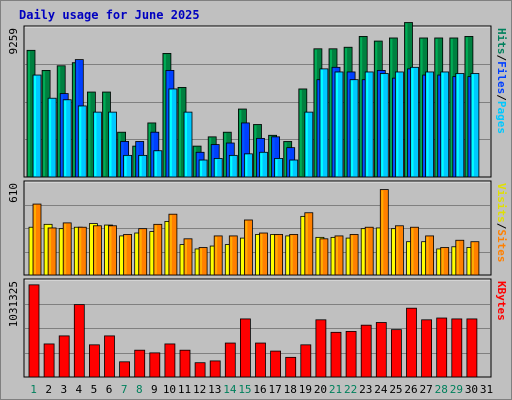  I want to click on legend-sites-visits: Visits/Sites, so click(501, 223).